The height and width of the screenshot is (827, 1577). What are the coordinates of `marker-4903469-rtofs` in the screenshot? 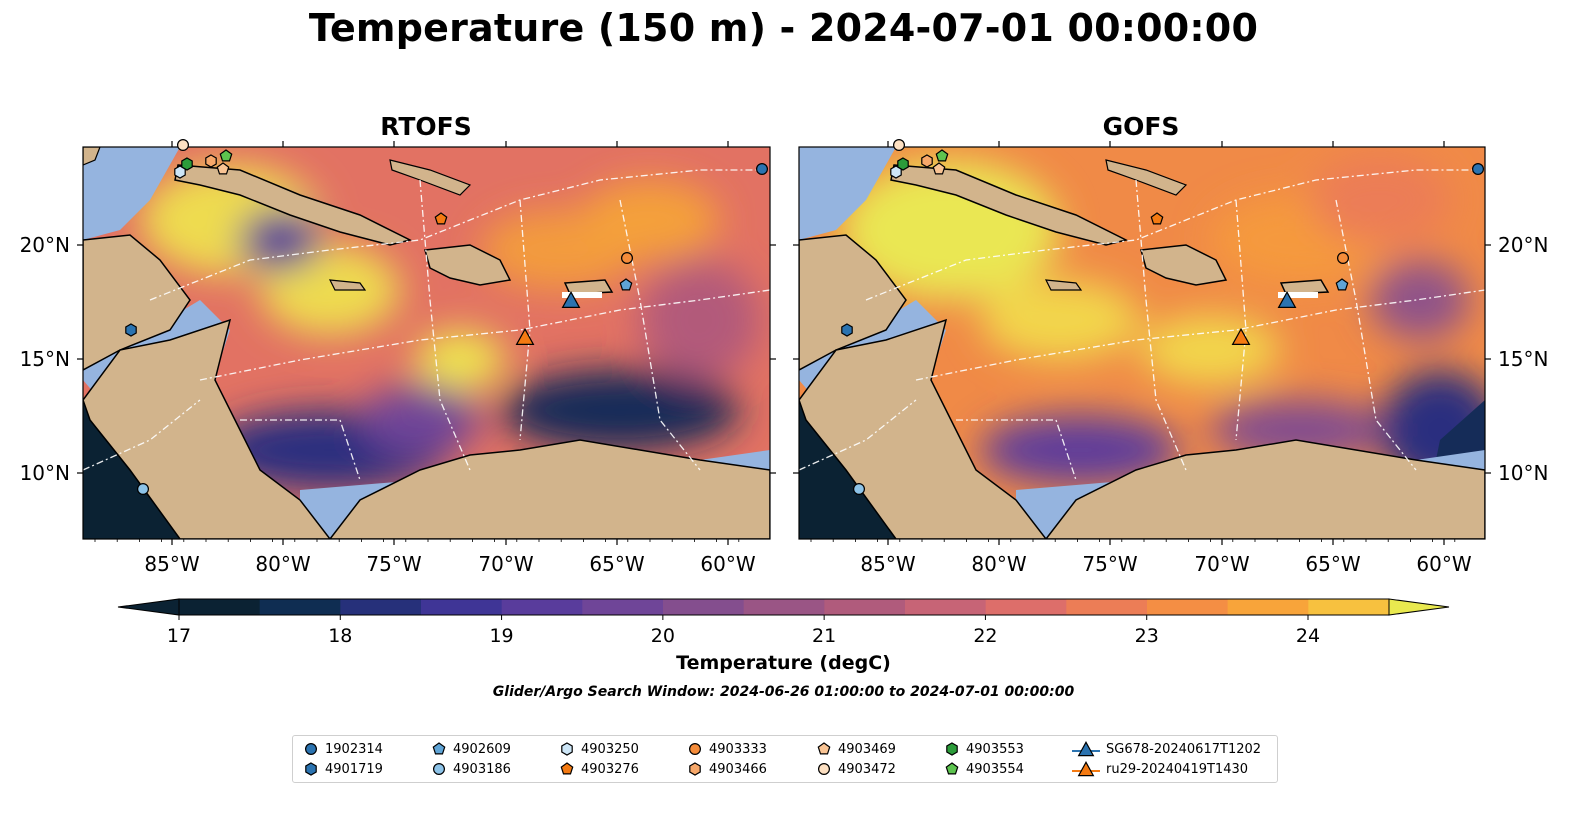 It's located at (223, 168).